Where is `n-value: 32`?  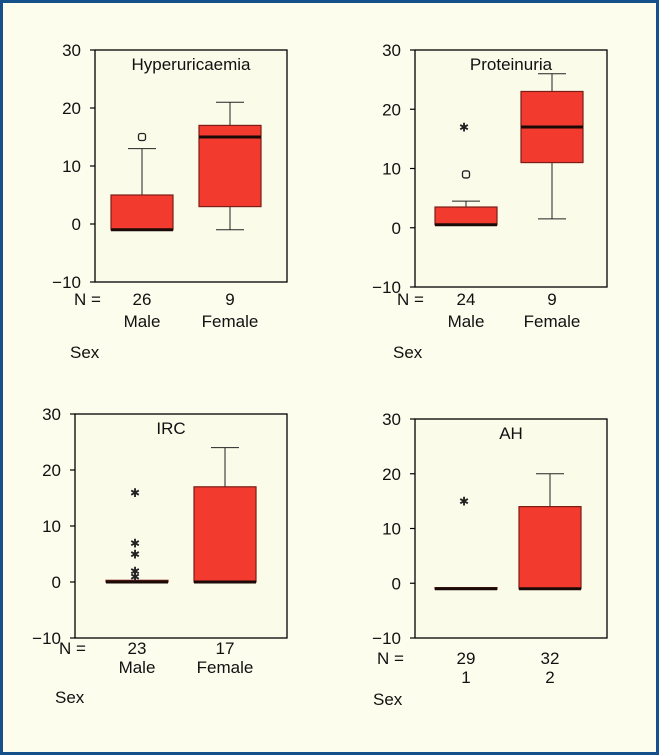
n-value: 32 is located at coordinates (550, 658).